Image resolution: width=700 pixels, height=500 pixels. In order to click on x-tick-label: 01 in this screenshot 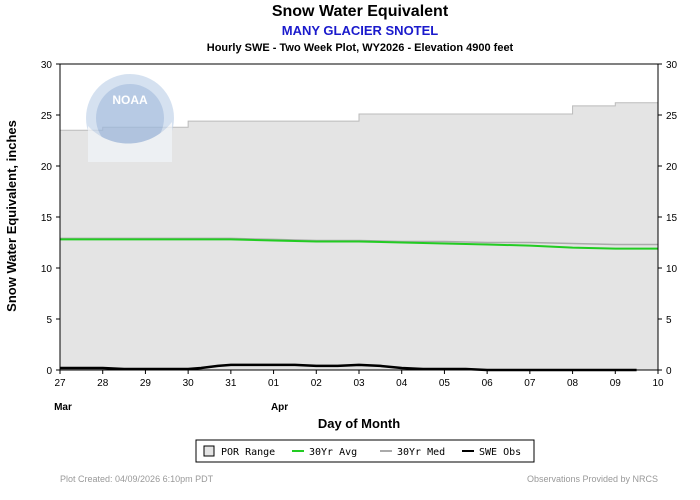, I will do `click(274, 383)`.